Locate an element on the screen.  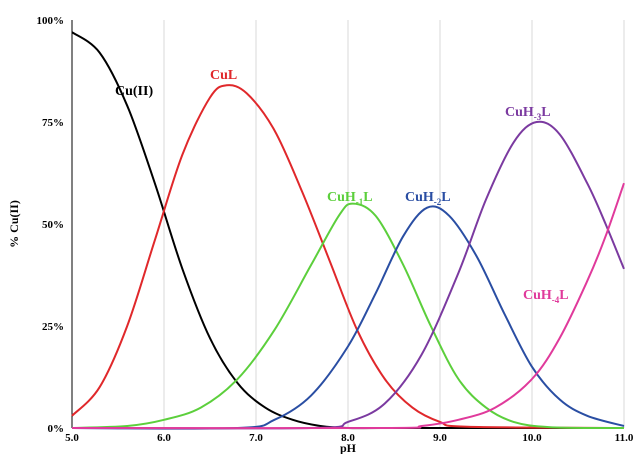
y-tick-label: 100% is located at coordinates (51, 21).